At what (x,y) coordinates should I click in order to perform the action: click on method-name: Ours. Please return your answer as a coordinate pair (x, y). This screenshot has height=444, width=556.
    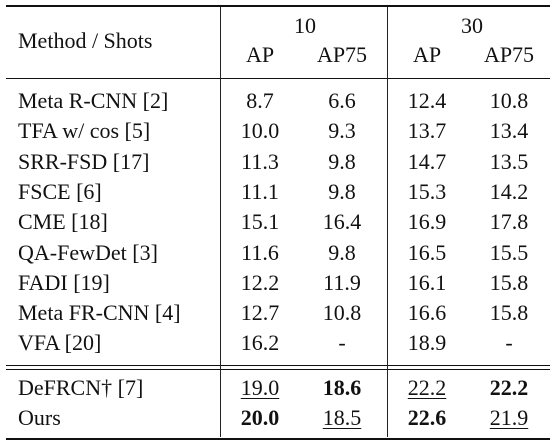
    Looking at the image, I should click on (39, 417).